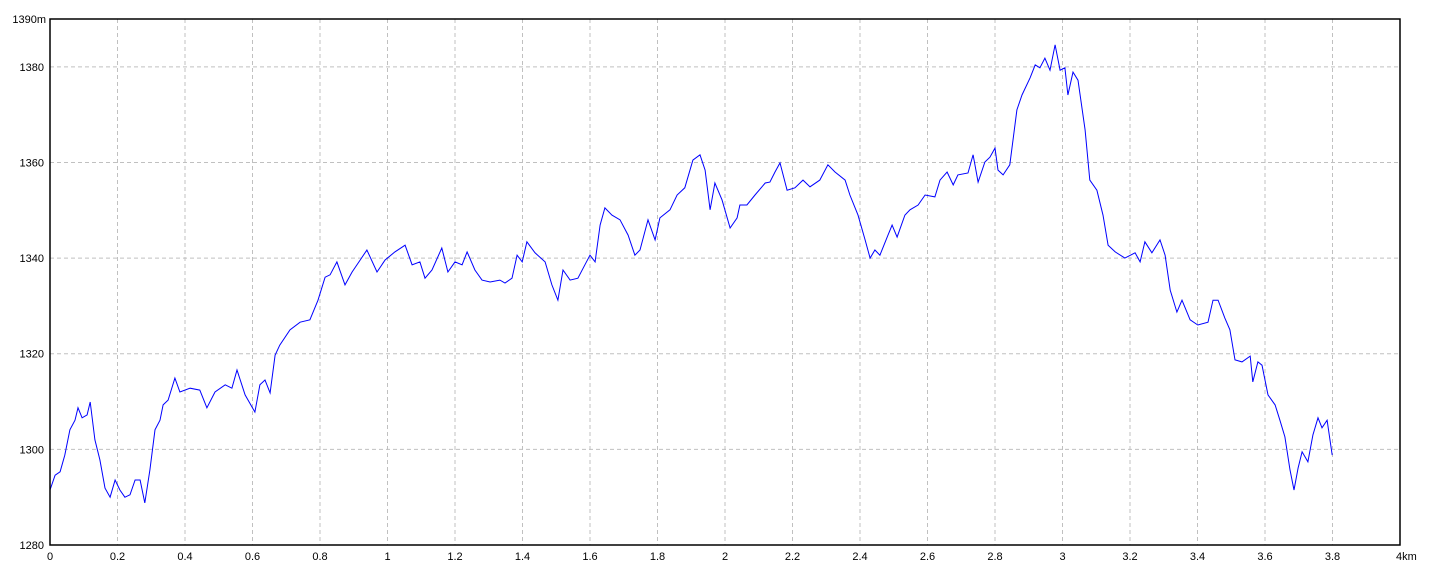 The width and height of the screenshot is (1440, 576). I want to click on x-tick-label: 0.6, so click(252, 557).